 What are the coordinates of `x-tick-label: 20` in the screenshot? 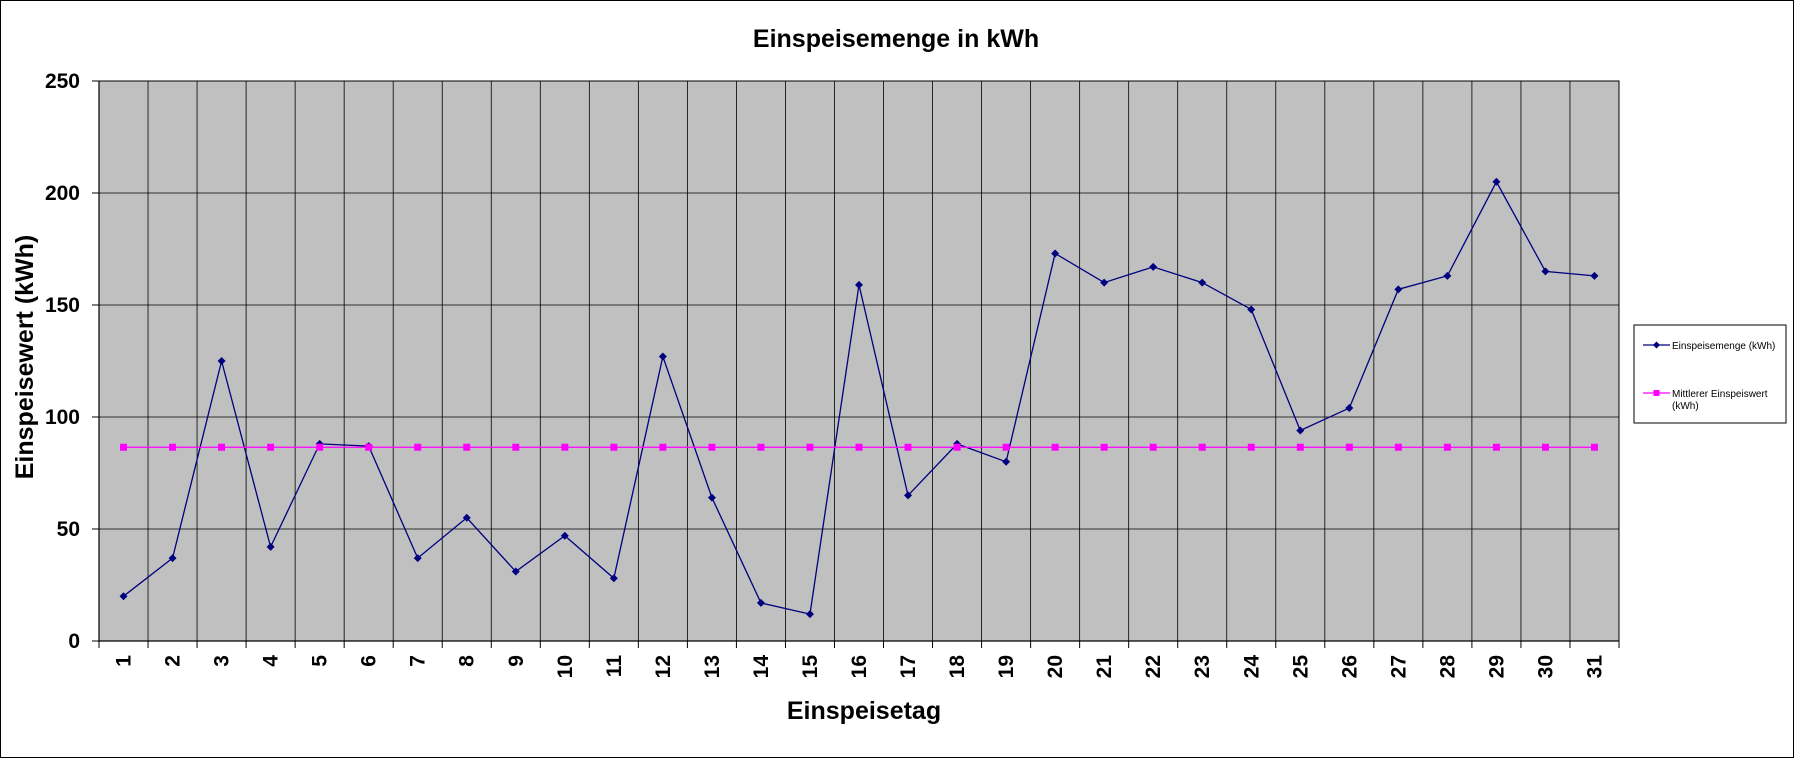 It's located at (1055, 666).